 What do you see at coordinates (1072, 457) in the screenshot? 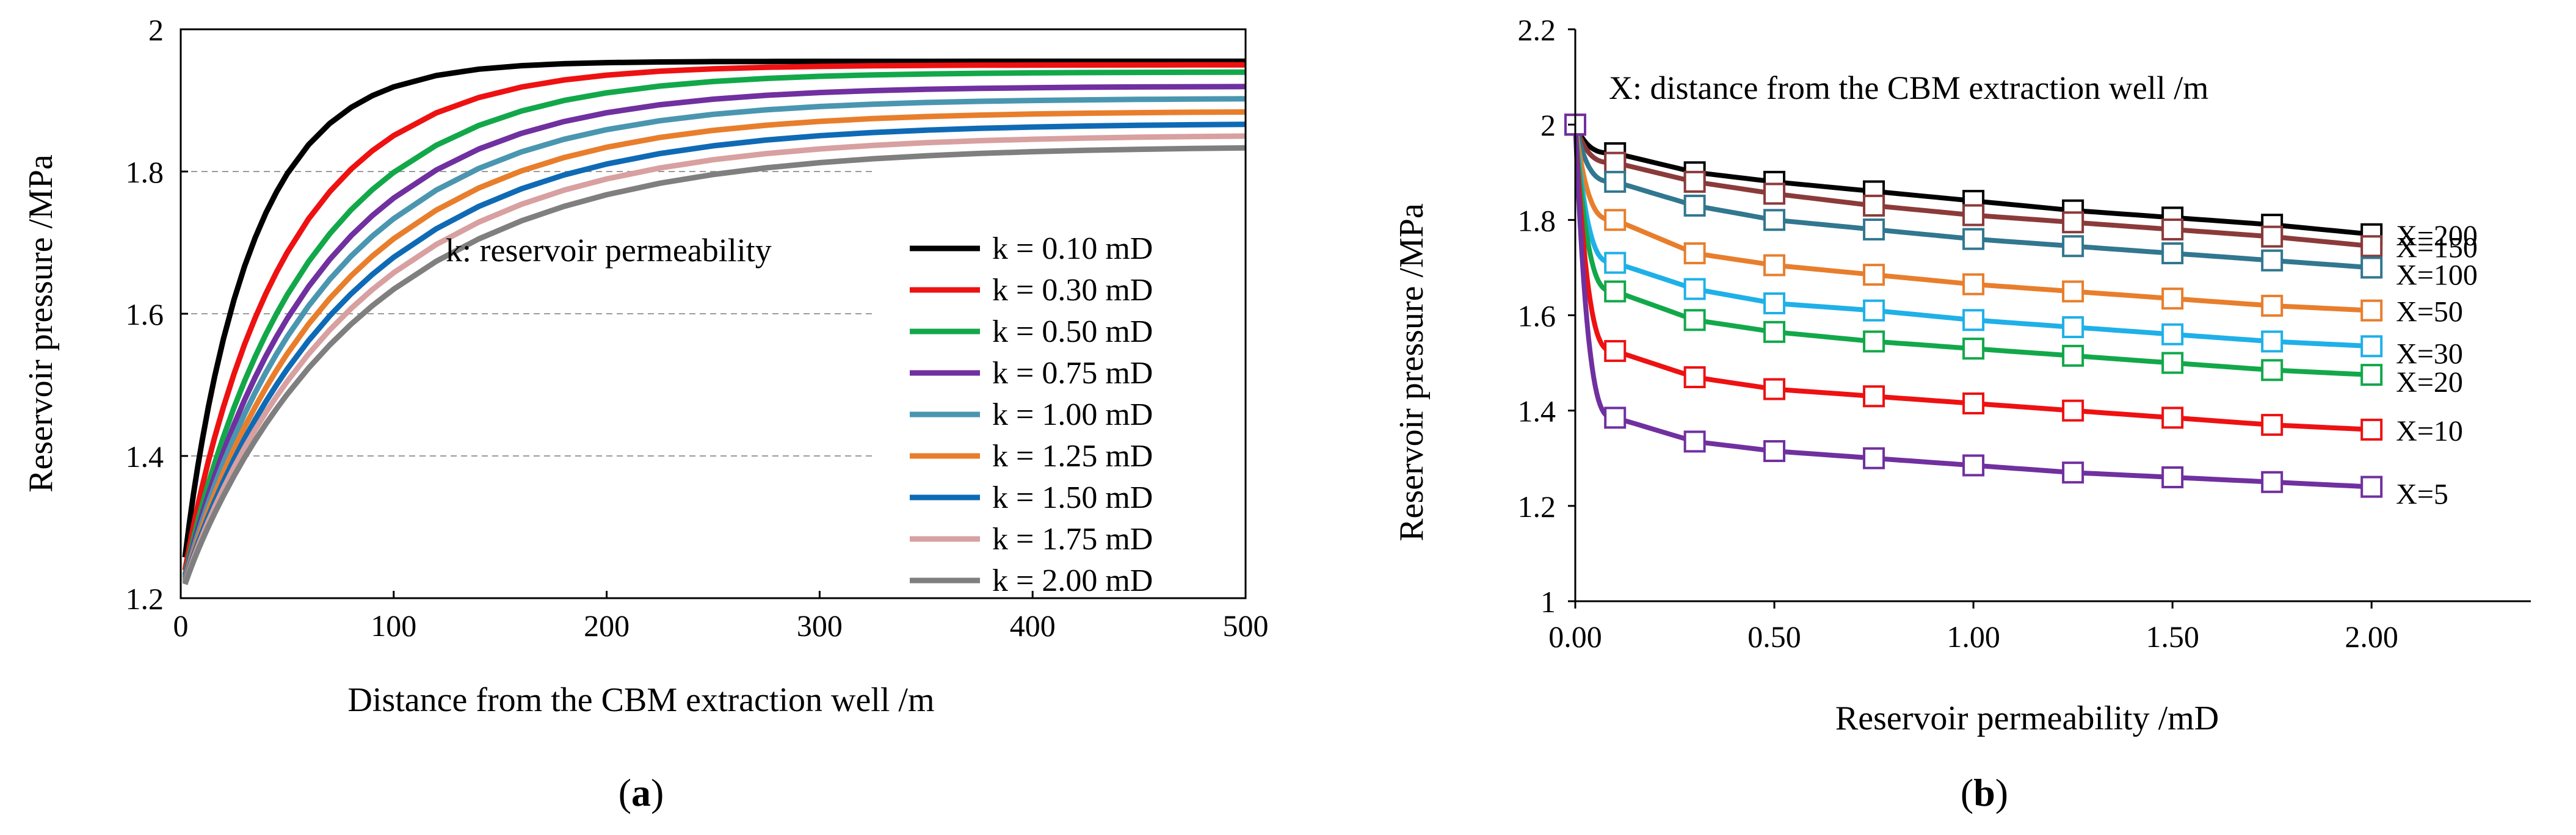
I see `panel-a-legend-label: k = 1.25 mD` at bounding box center [1072, 457].